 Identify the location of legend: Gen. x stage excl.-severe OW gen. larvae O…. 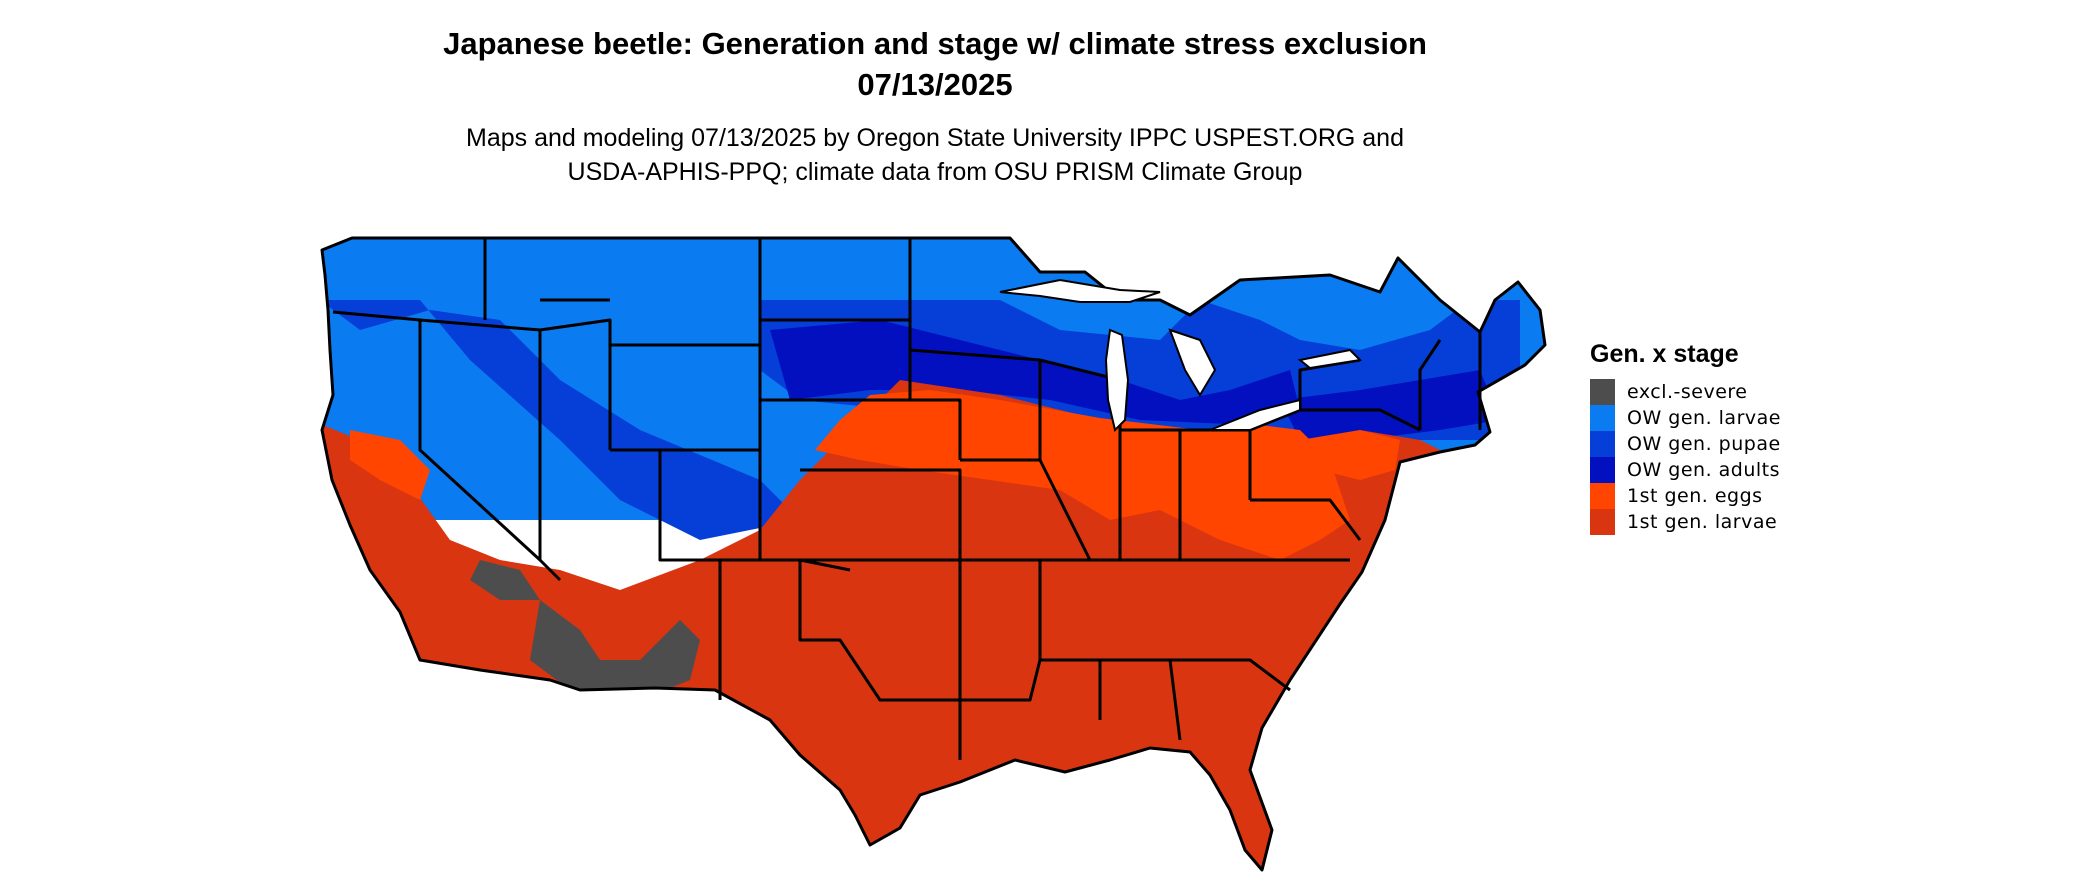
(1685, 437).